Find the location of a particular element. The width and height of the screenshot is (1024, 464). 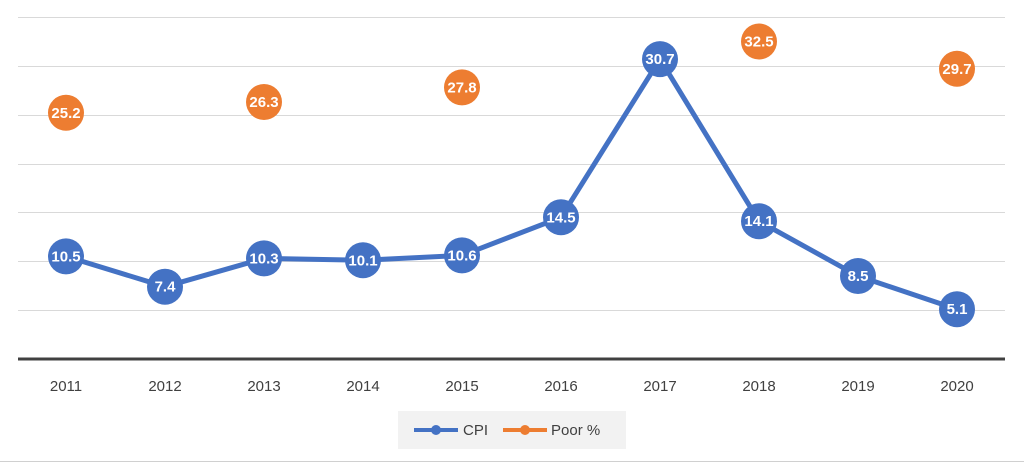

data-label: 8.5 is located at coordinates (858, 276).